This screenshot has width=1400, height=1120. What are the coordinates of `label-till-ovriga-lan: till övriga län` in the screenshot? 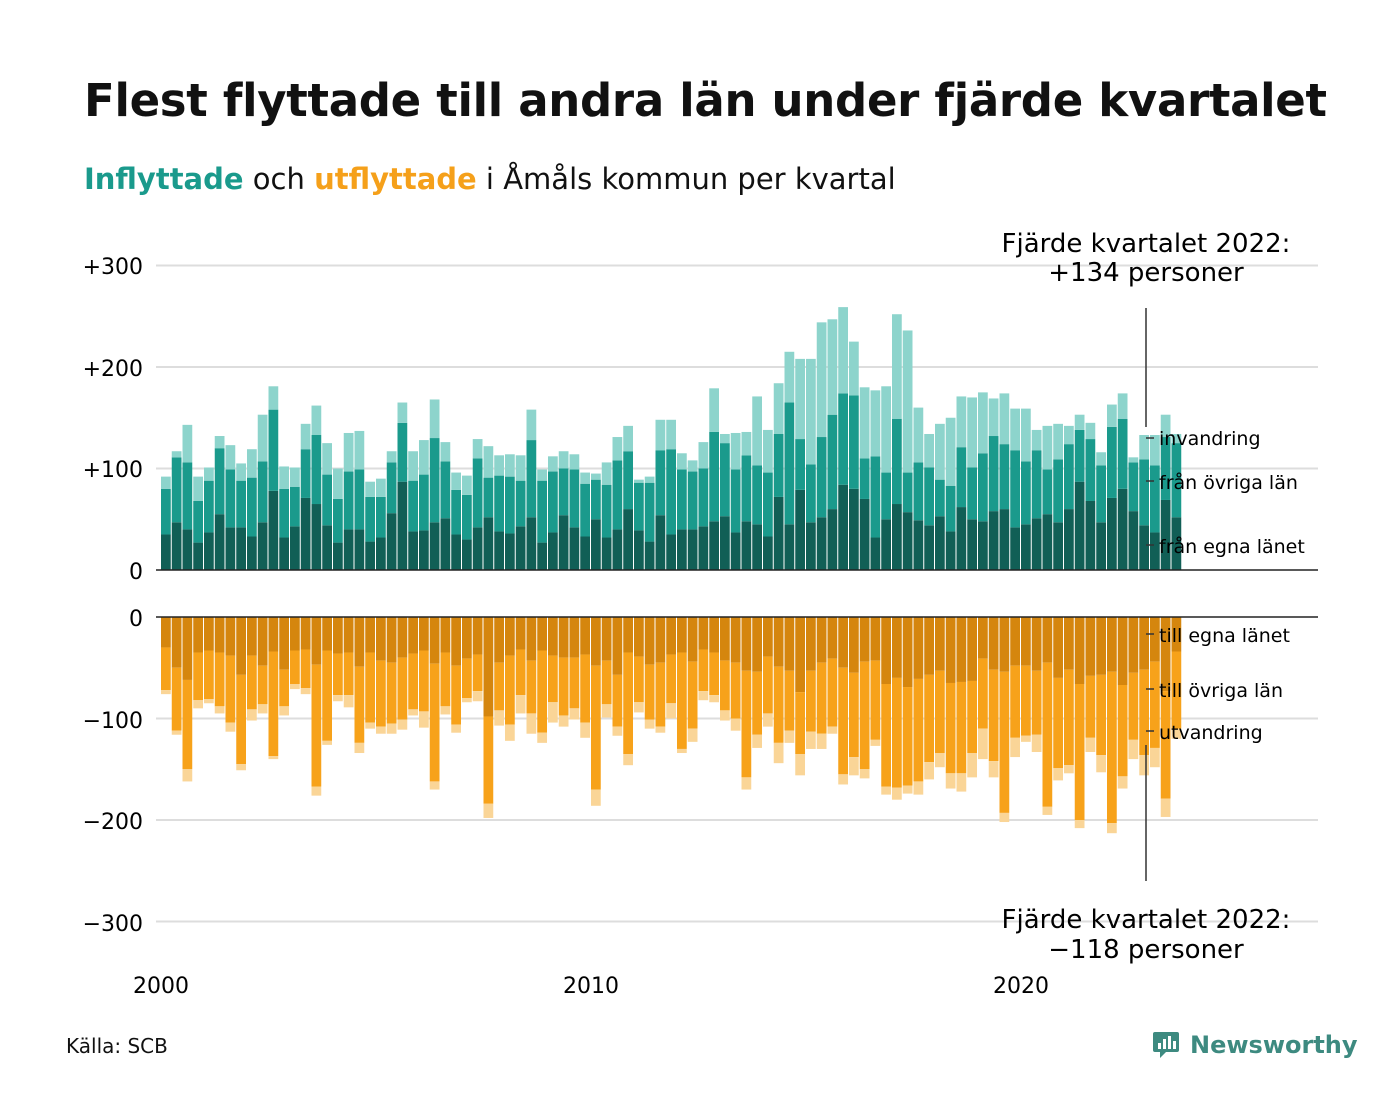 It's located at (1221, 691).